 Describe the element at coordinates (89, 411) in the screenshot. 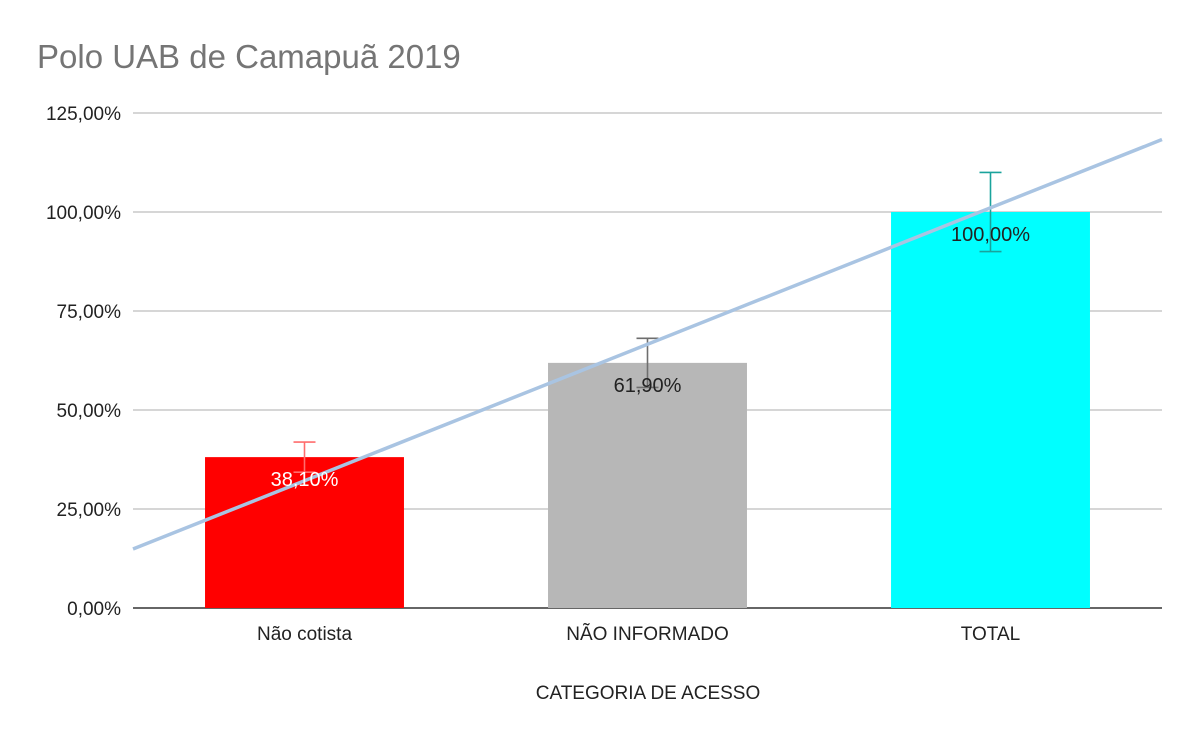

I see `y-tick-label: 50,00%` at that location.